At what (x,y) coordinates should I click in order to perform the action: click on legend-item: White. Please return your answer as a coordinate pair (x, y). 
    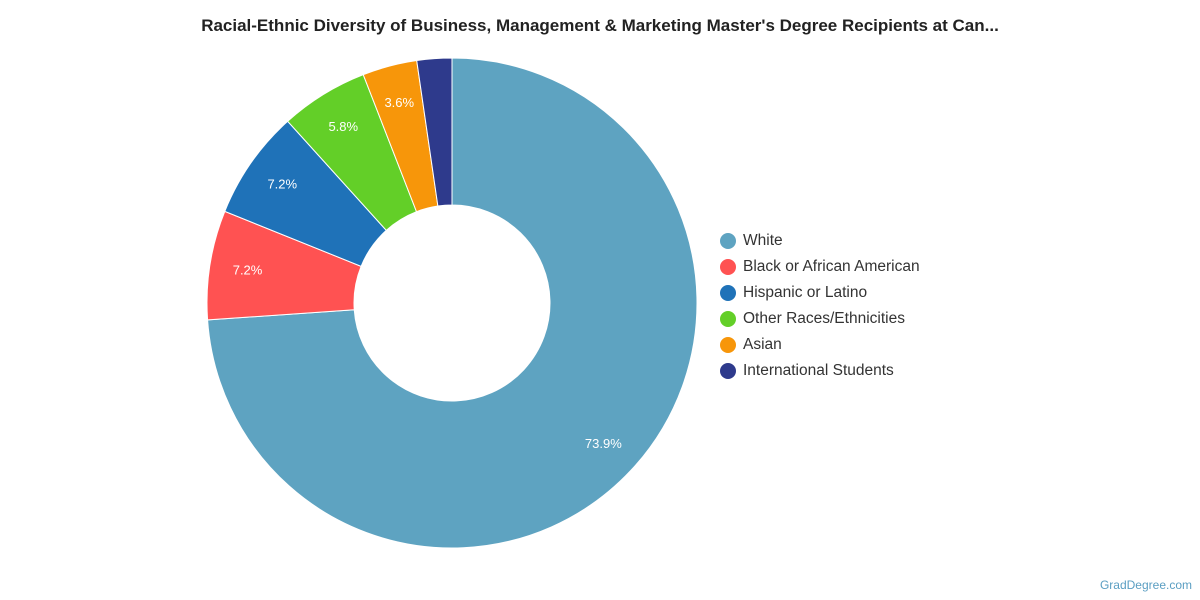
    Looking at the image, I should click on (820, 241).